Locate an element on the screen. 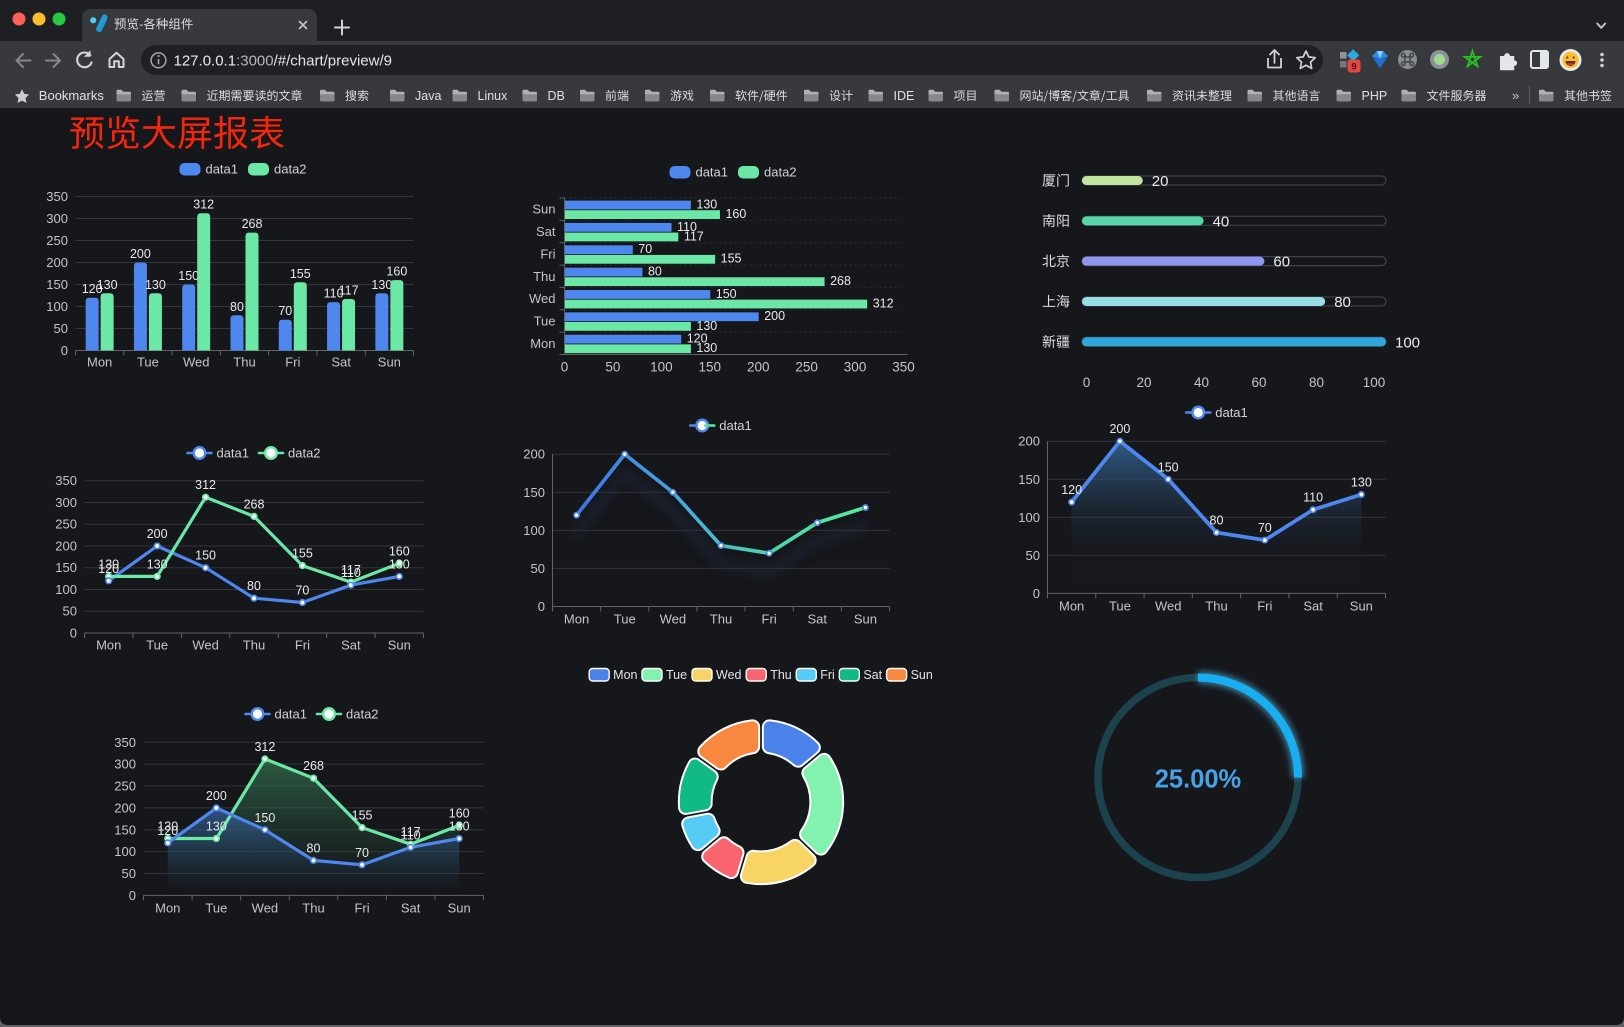 This screenshot has height=1027, width=1624. svg-text: 25.00% is located at coordinates (1198, 780).